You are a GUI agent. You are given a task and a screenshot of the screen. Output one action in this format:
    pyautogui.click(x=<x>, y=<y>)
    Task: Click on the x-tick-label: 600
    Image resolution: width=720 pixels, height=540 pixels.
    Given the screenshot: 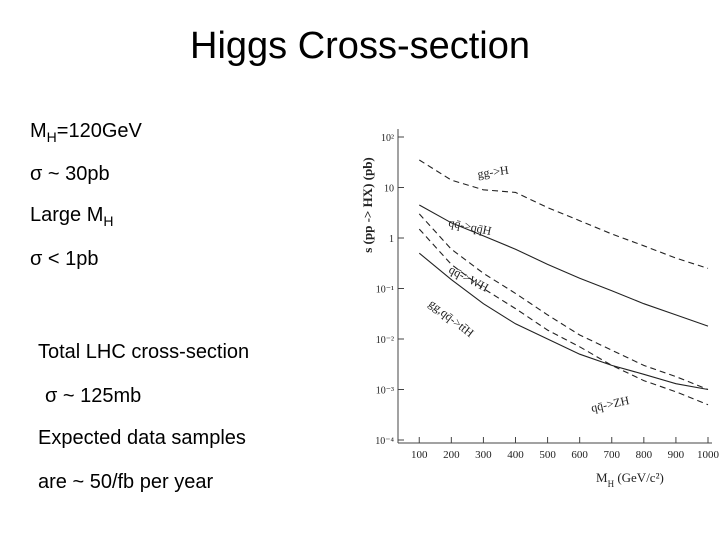 What is the action you would take?
    pyautogui.click(x=579, y=455)
    